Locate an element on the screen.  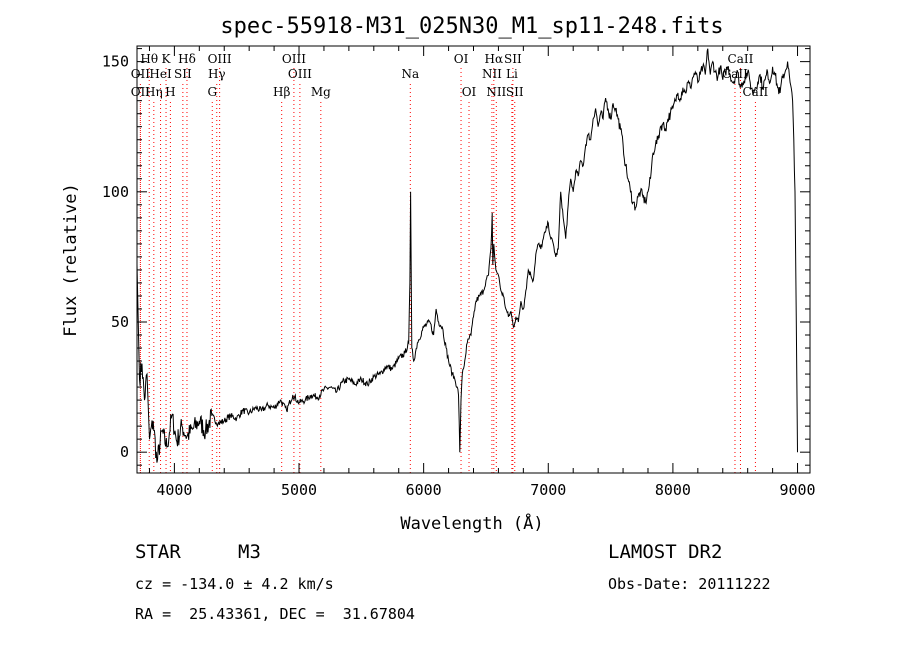
survey-name: LAMOST DR2 is located at coordinates (665, 552).